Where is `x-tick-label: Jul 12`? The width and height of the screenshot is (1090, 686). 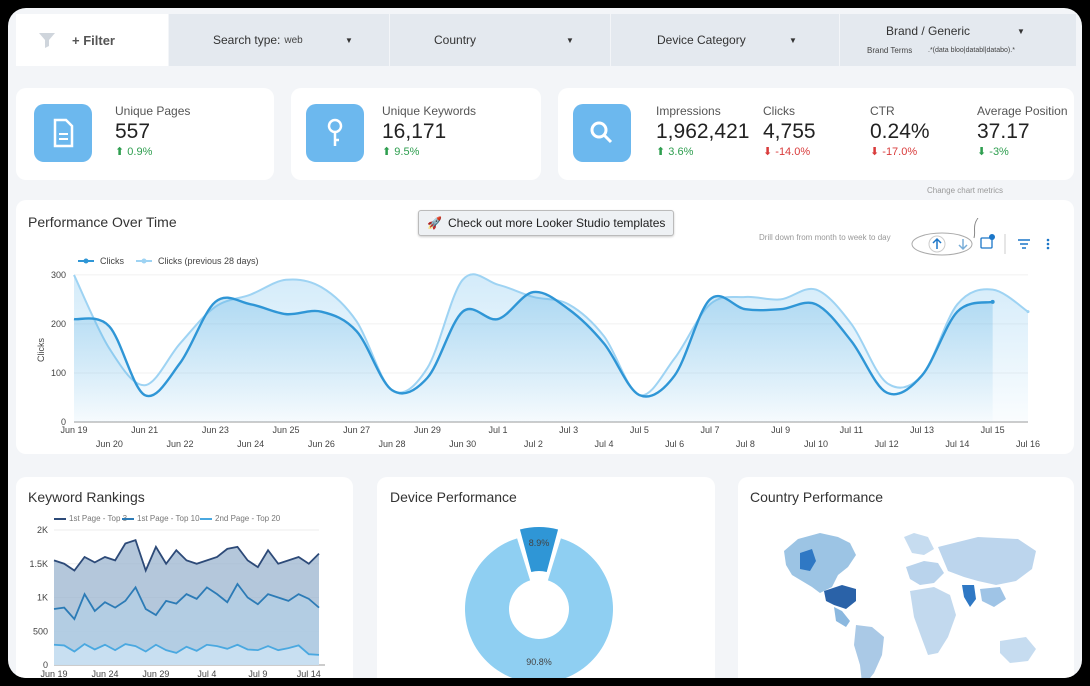
x-tick-label: Jul 12 is located at coordinates (887, 444).